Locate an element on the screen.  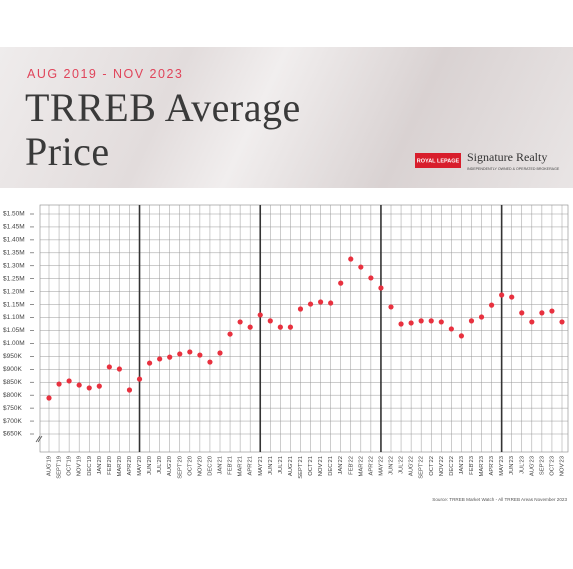
x-tick-label: AUG'19 is located at coordinates (50, 466).